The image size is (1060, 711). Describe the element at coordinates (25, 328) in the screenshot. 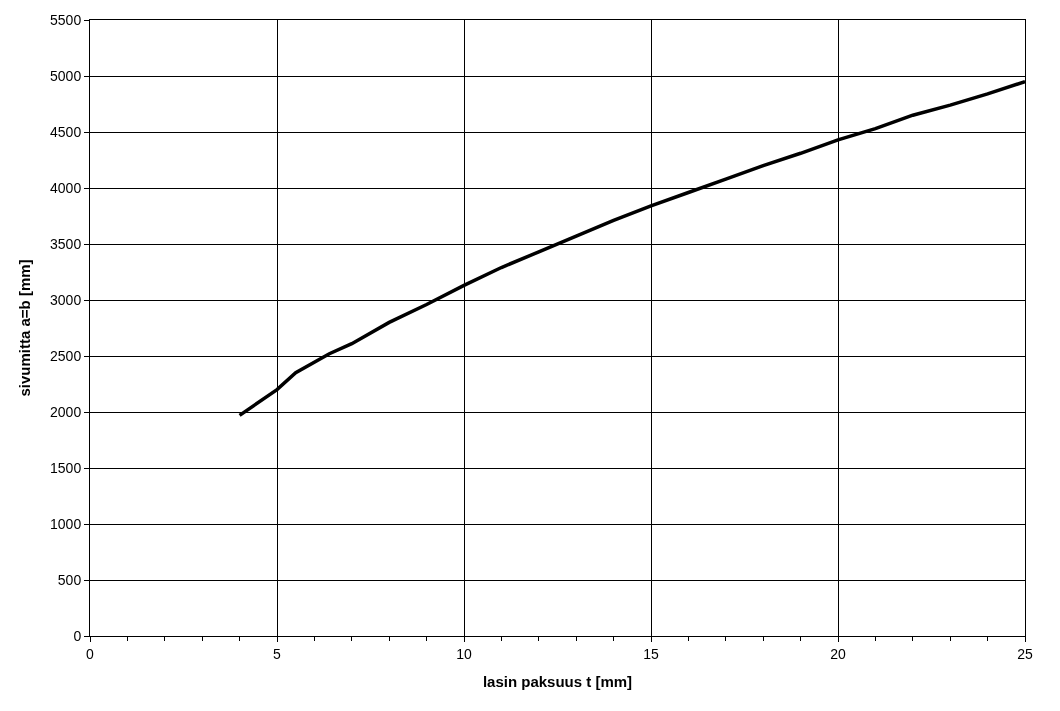

I see `y-axis-title: sivumitta a=b [mm]` at that location.